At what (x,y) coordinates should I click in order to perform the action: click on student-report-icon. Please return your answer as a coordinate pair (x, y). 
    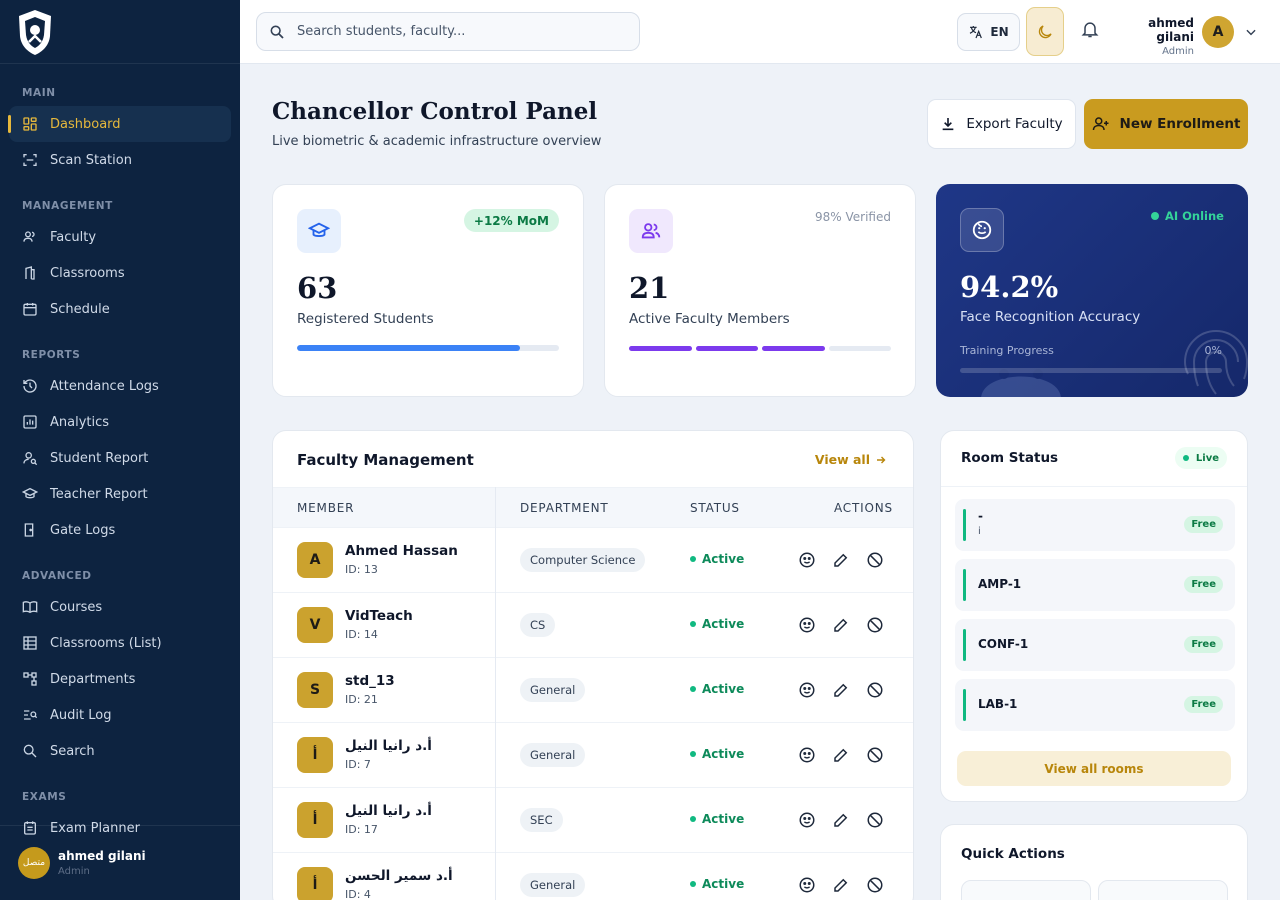
    Looking at the image, I should click on (30, 459).